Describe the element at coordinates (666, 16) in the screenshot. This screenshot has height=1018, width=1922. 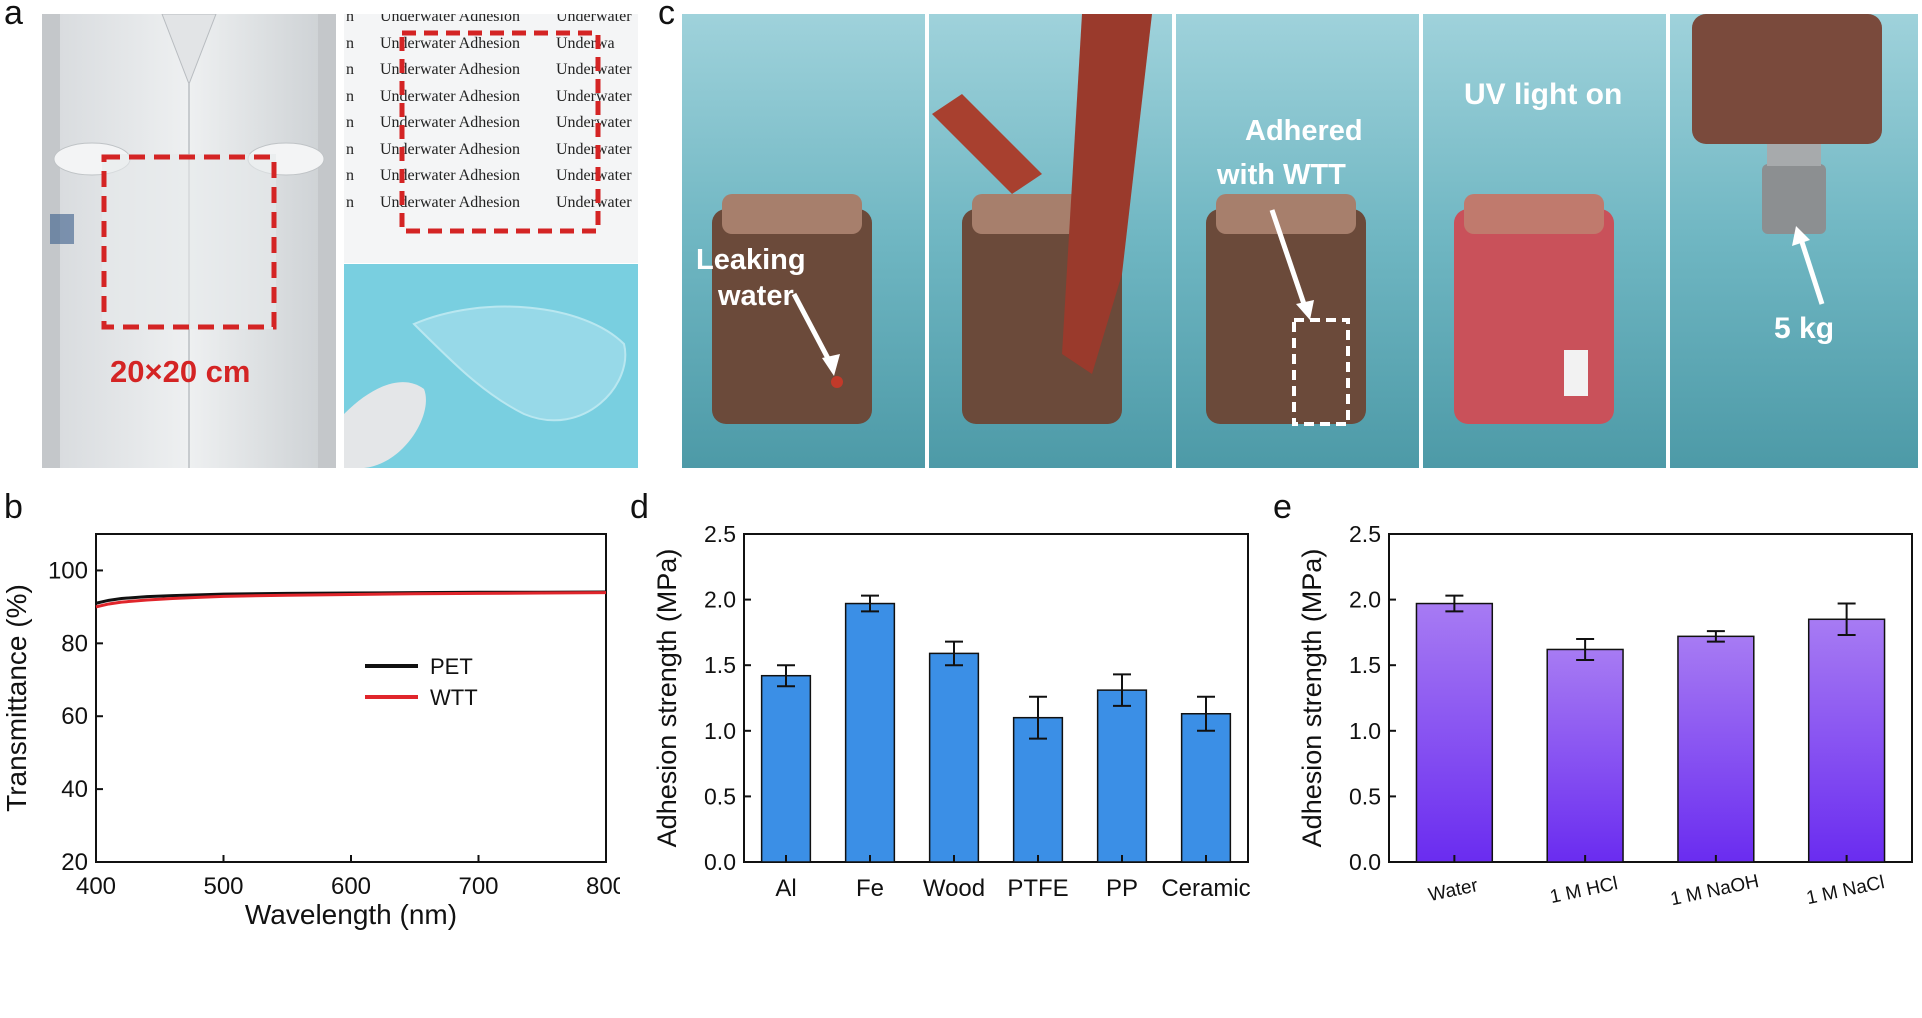
I see `panel-label-c: c` at that location.